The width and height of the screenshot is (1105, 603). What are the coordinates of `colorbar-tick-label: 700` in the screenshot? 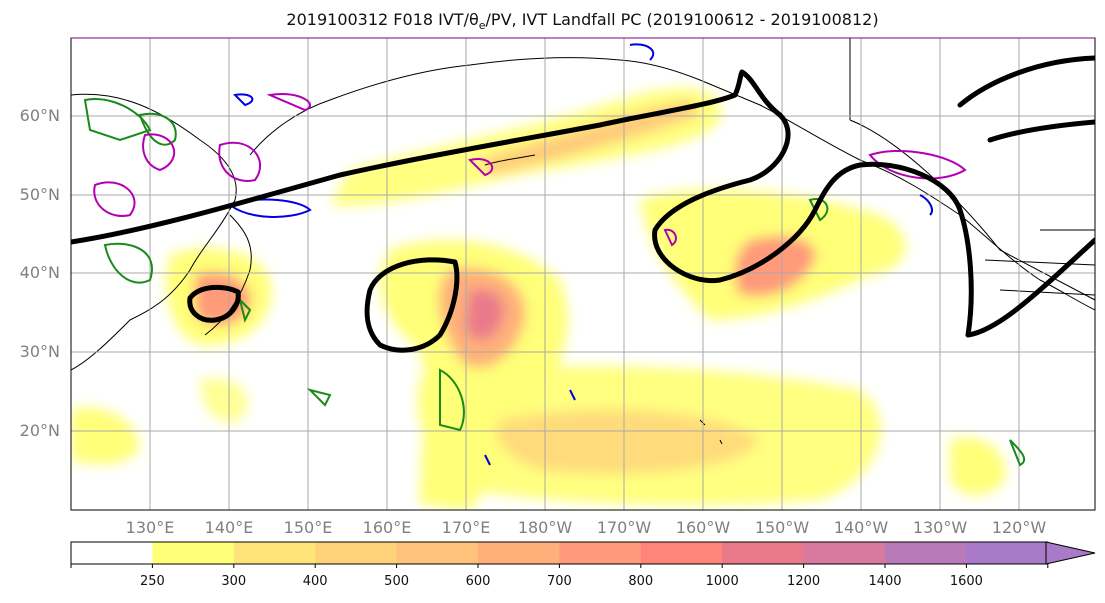 It's located at (559, 581).